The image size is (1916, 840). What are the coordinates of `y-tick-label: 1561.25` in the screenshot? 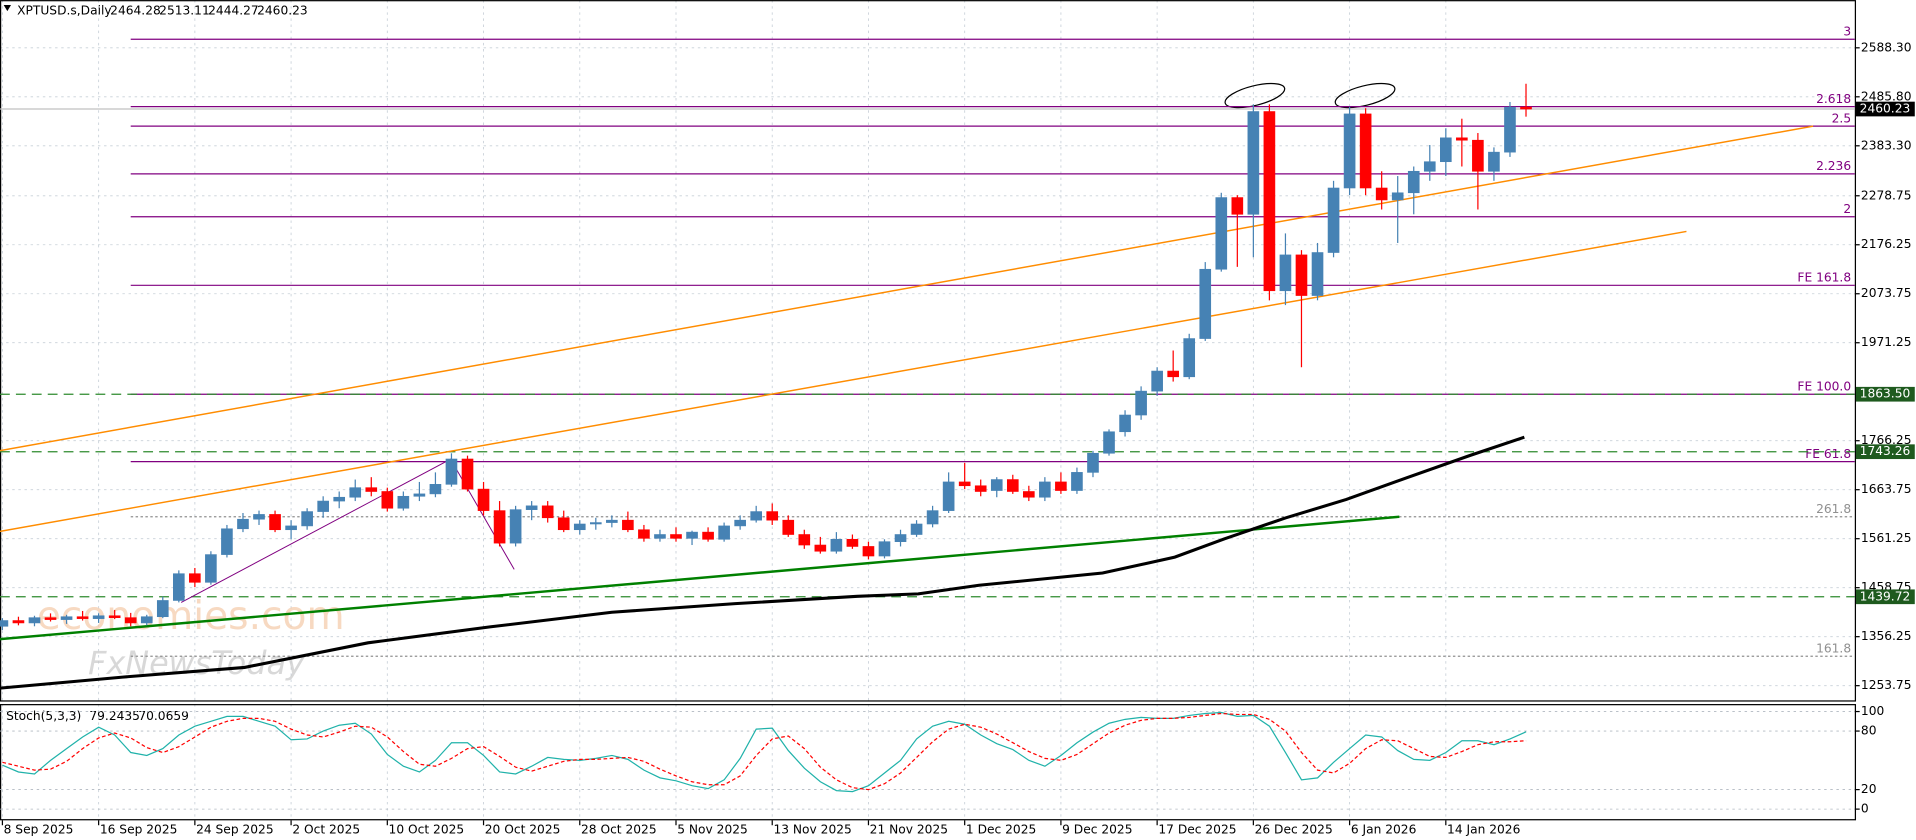 It's located at (1886, 538).